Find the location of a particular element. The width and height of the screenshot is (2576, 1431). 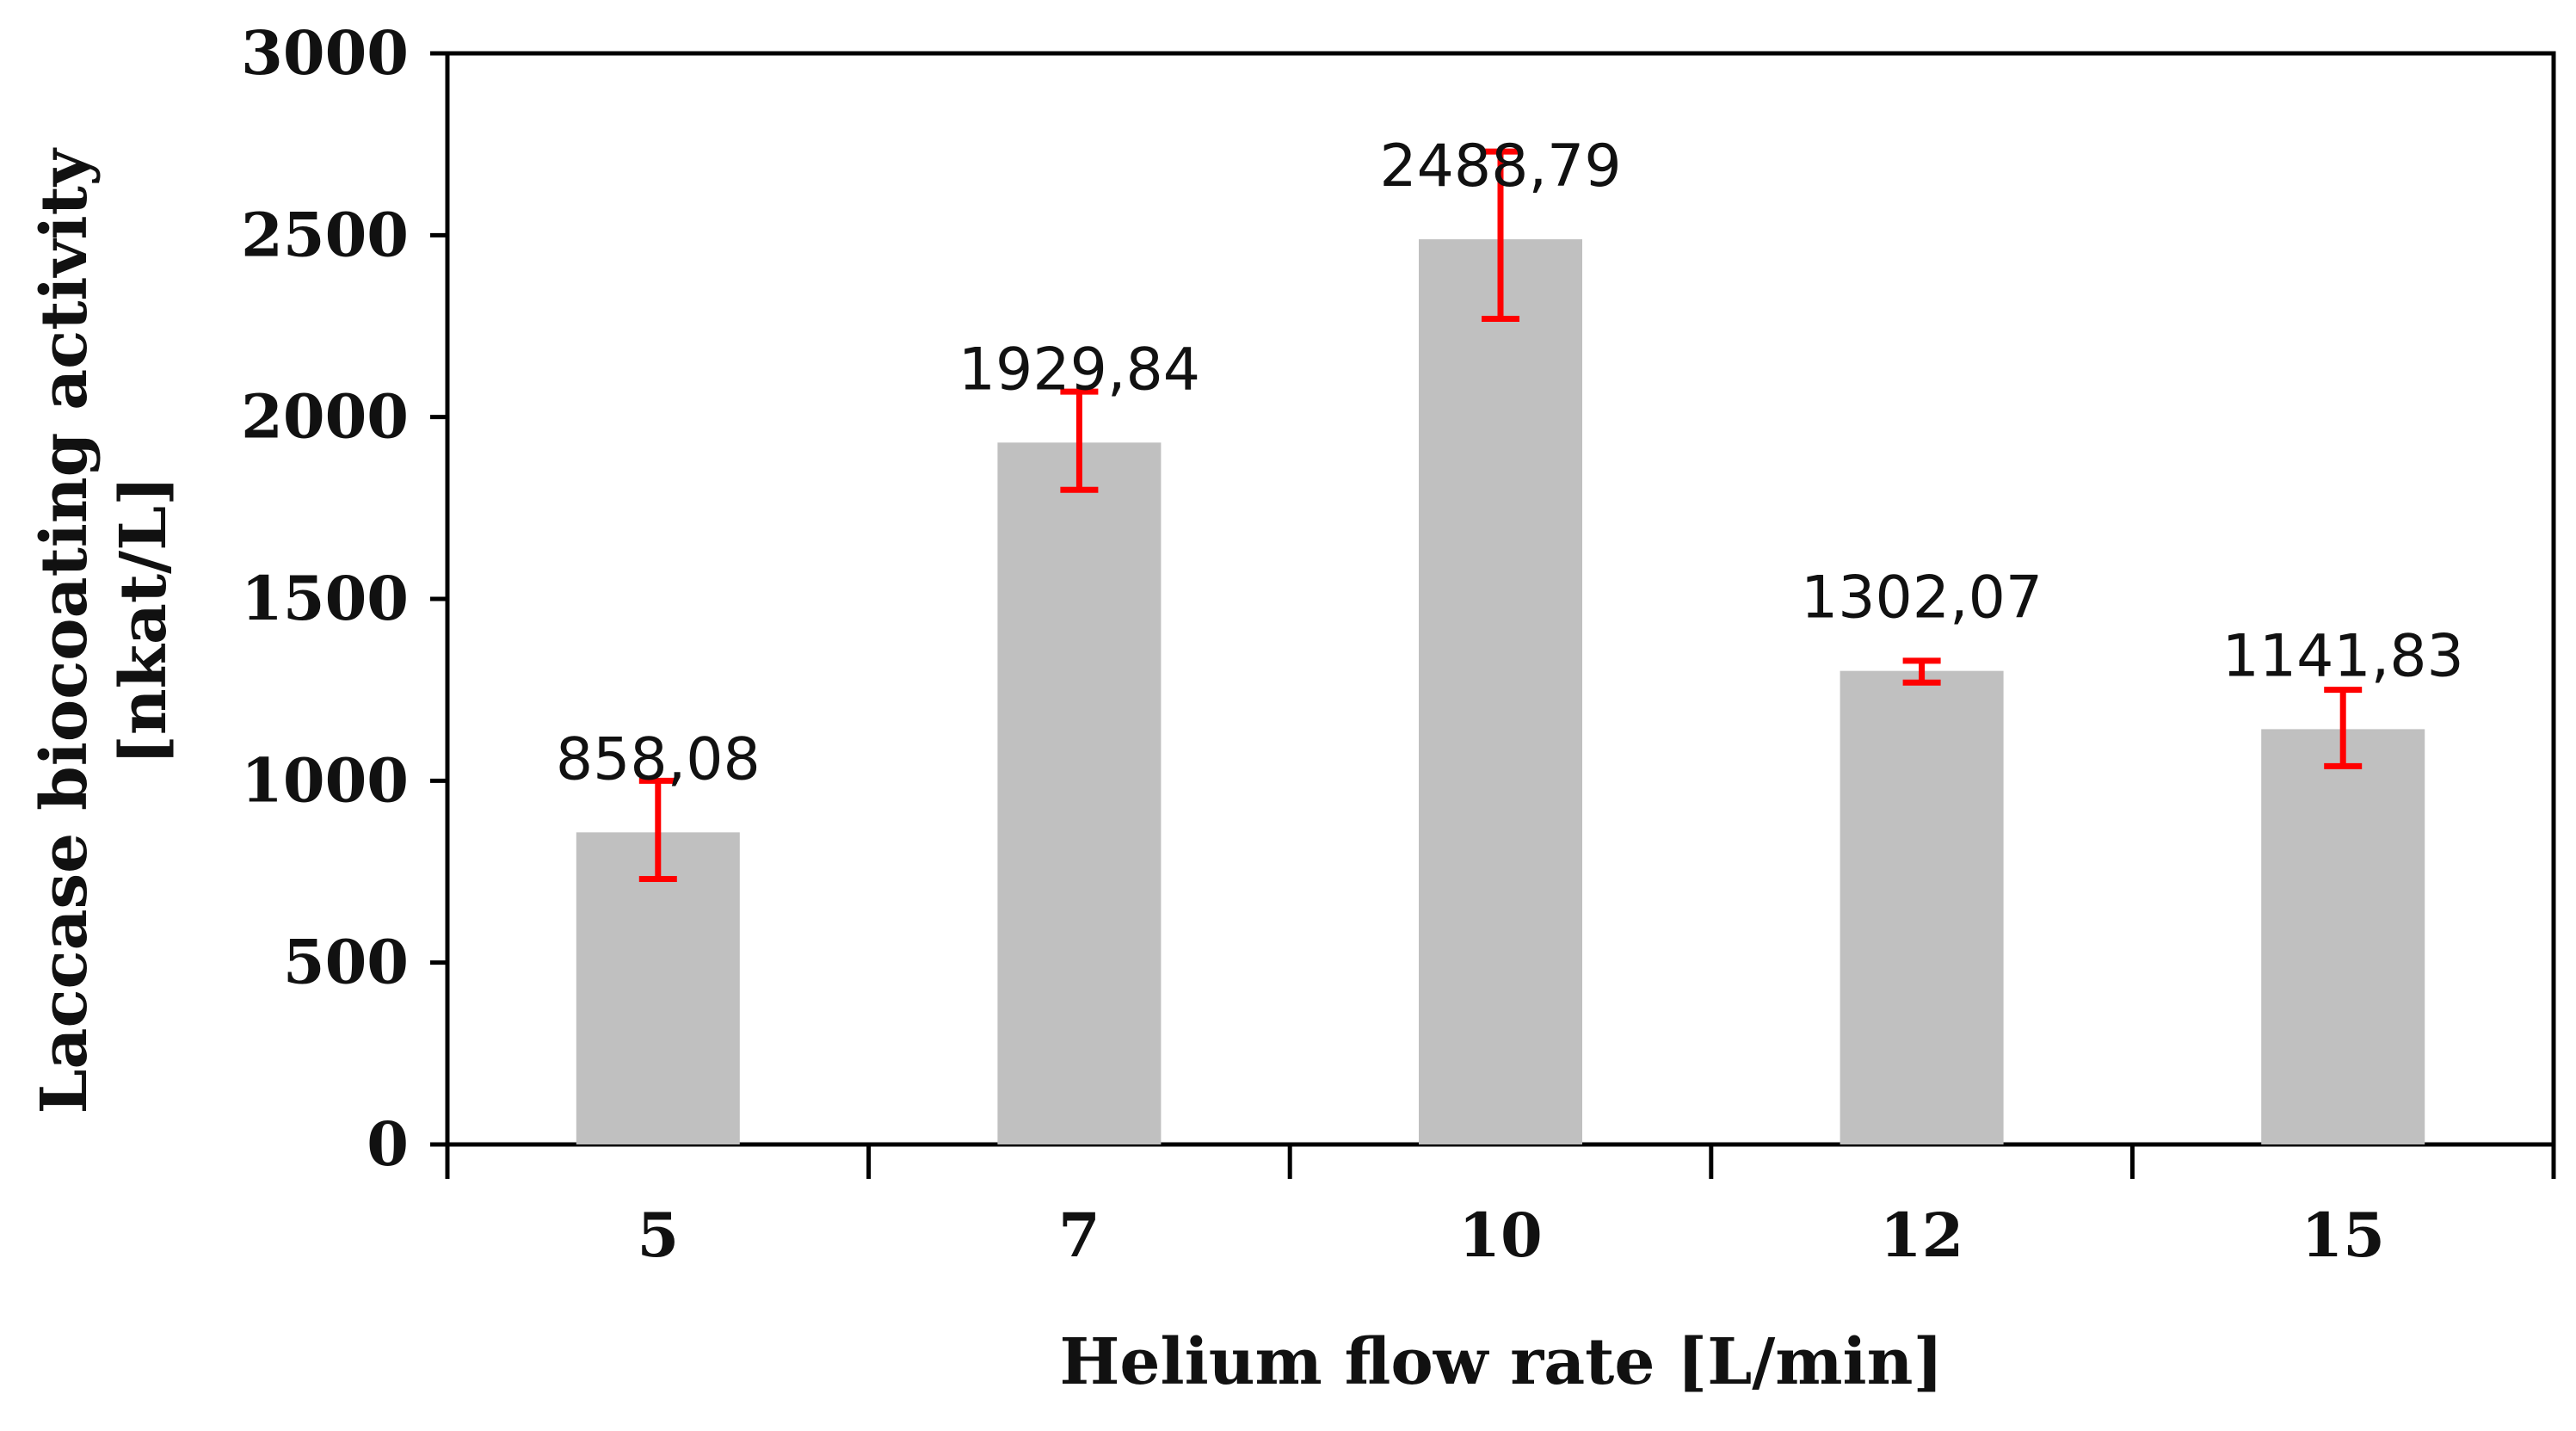

x-tick-label: 10 is located at coordinates (1500, 1235).